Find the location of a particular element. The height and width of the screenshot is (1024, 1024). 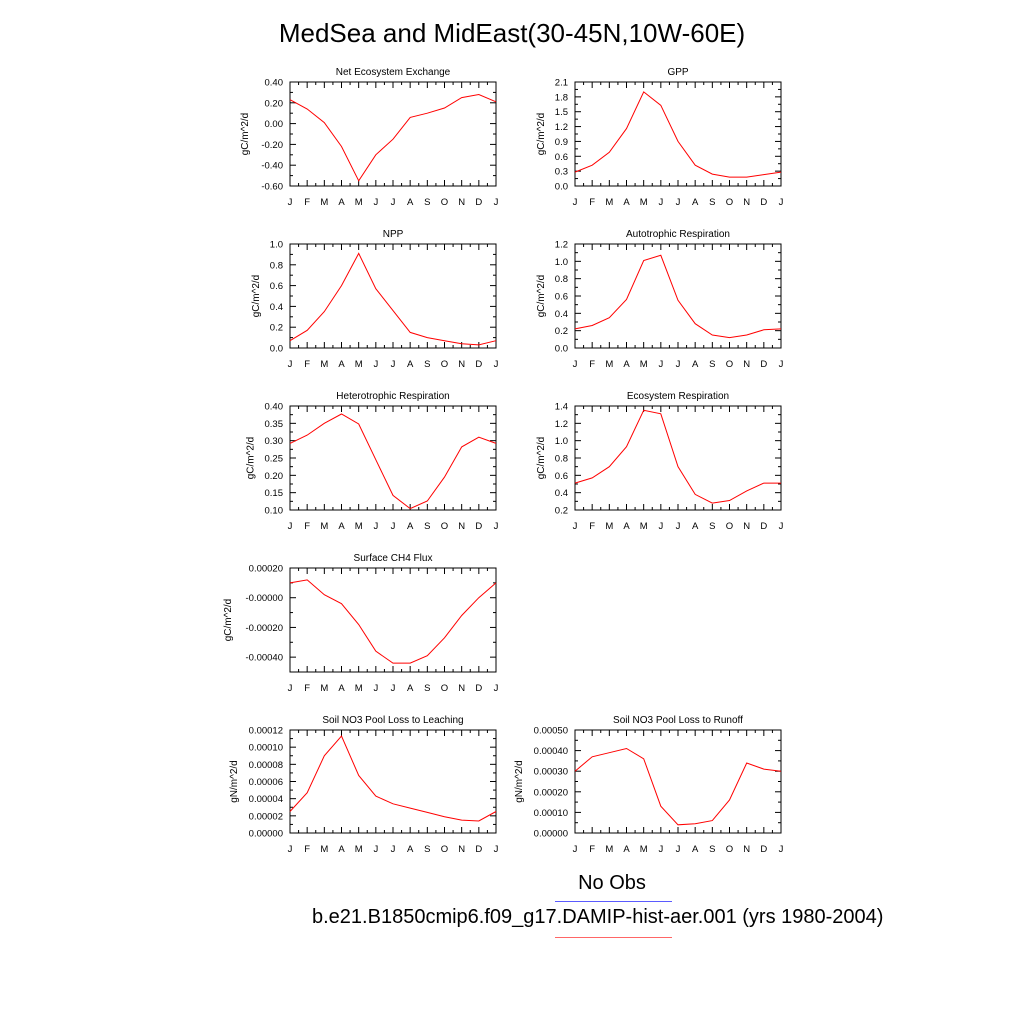

chart-title: Soil NO3 Pool Loss to Runoff is located at coordinates (678, 720).